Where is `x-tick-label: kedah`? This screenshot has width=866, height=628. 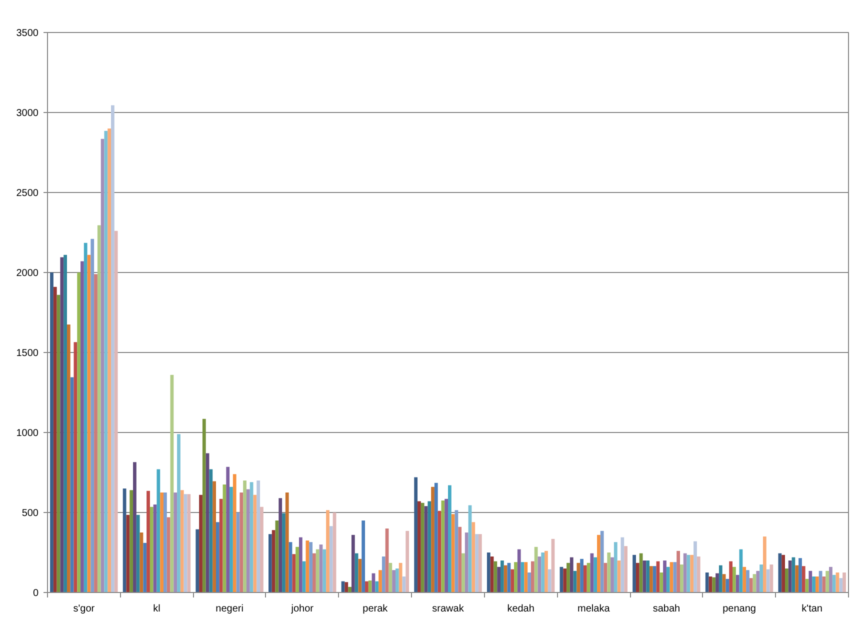 x-tick-label: kedah is located at coordinates (520, 609).